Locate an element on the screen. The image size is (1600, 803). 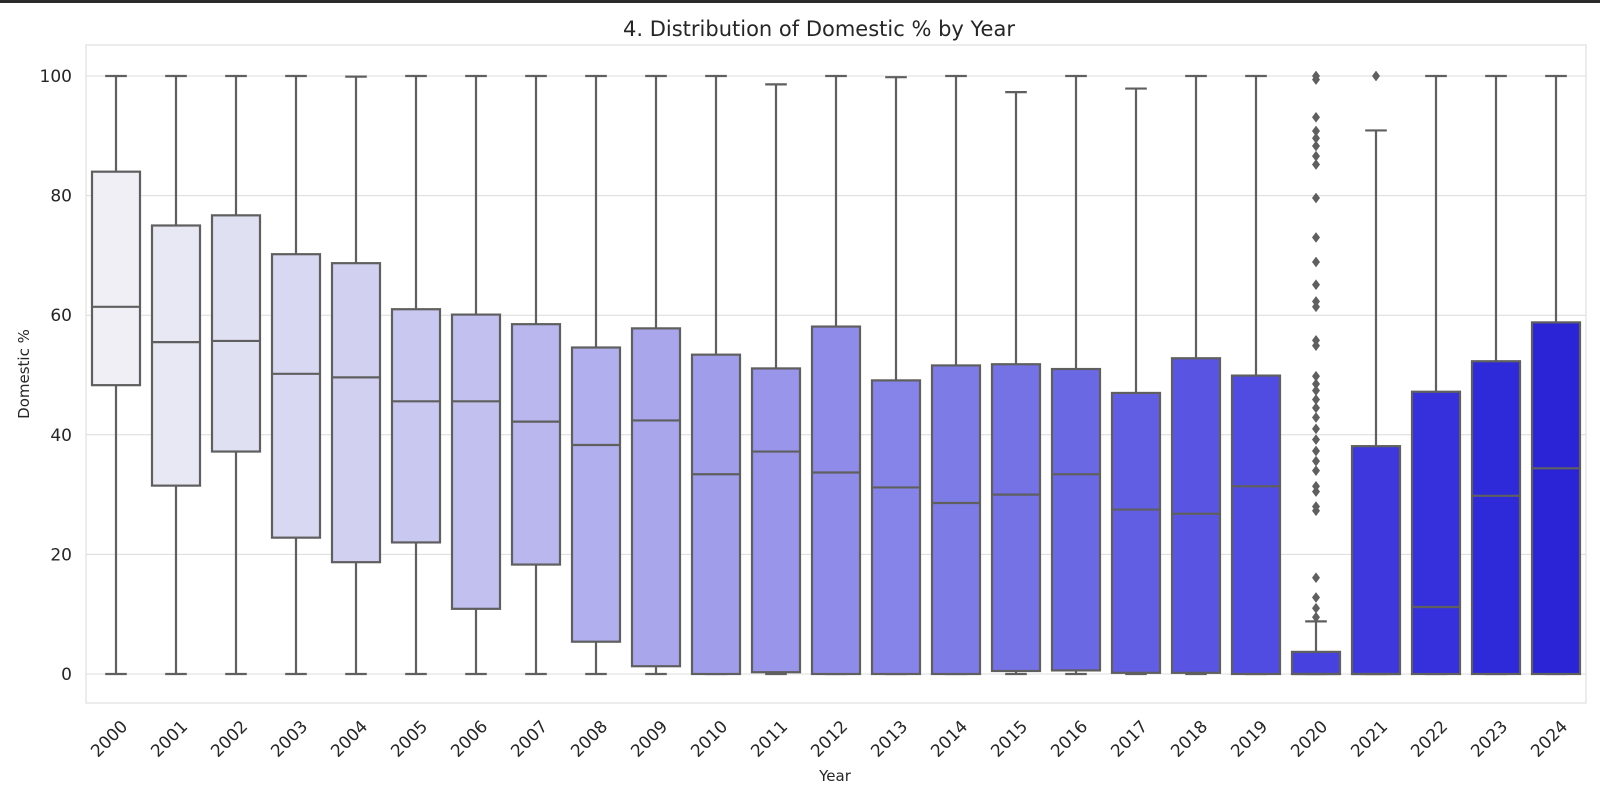
x-tick-label-2001: 2001 is located at coordinates (169, 739).